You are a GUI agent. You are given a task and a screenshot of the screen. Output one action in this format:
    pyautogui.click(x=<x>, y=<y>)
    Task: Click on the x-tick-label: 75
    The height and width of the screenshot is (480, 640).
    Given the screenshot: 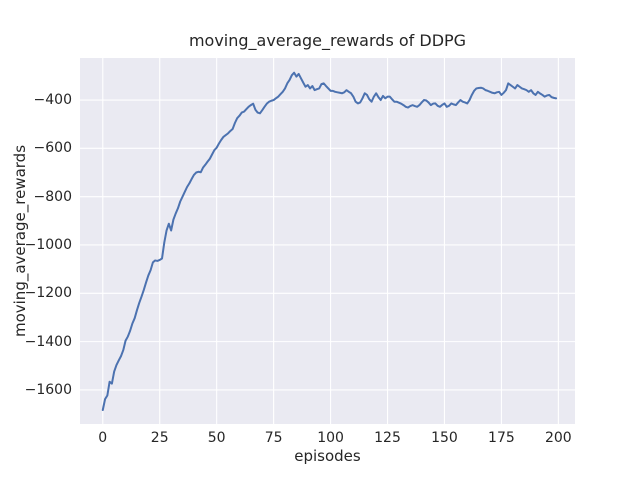 What is the action you would take?
    pyautogui.click(x=273, y=438)
    